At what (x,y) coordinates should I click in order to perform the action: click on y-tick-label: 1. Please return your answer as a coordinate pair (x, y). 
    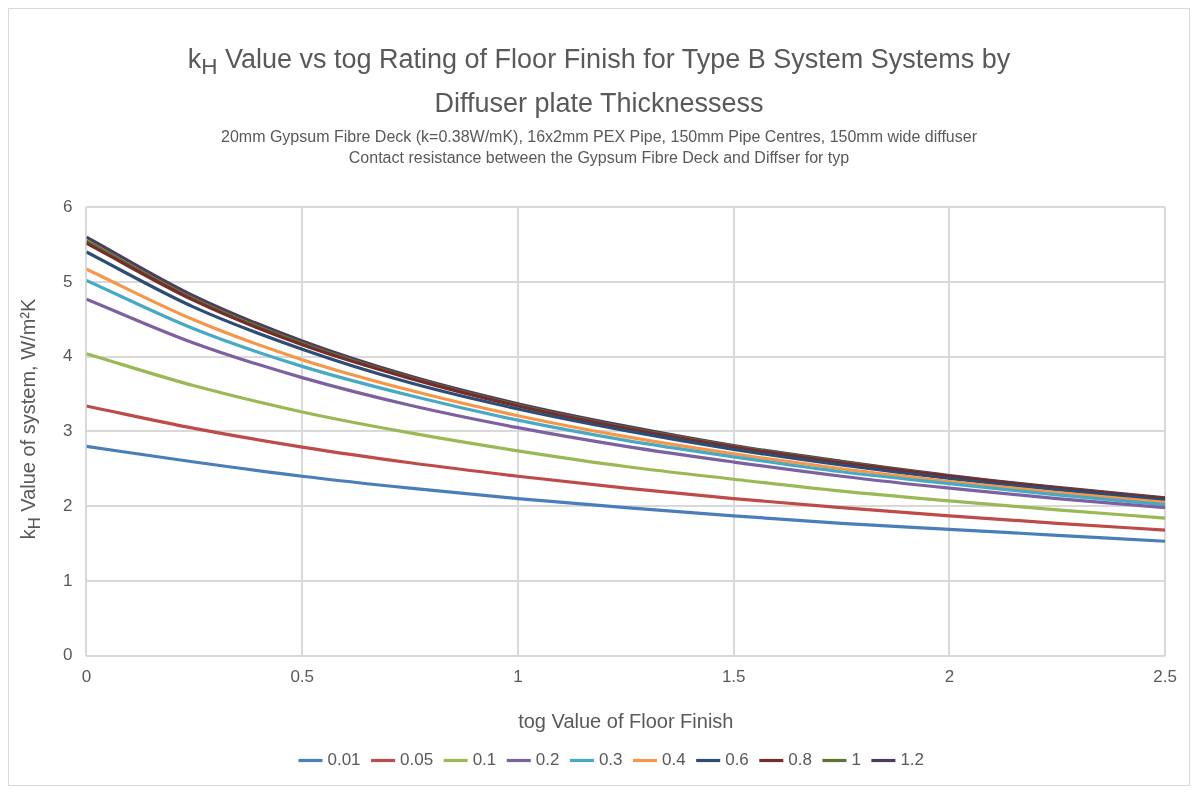
    Looking at the image, I should click on (67, 580).